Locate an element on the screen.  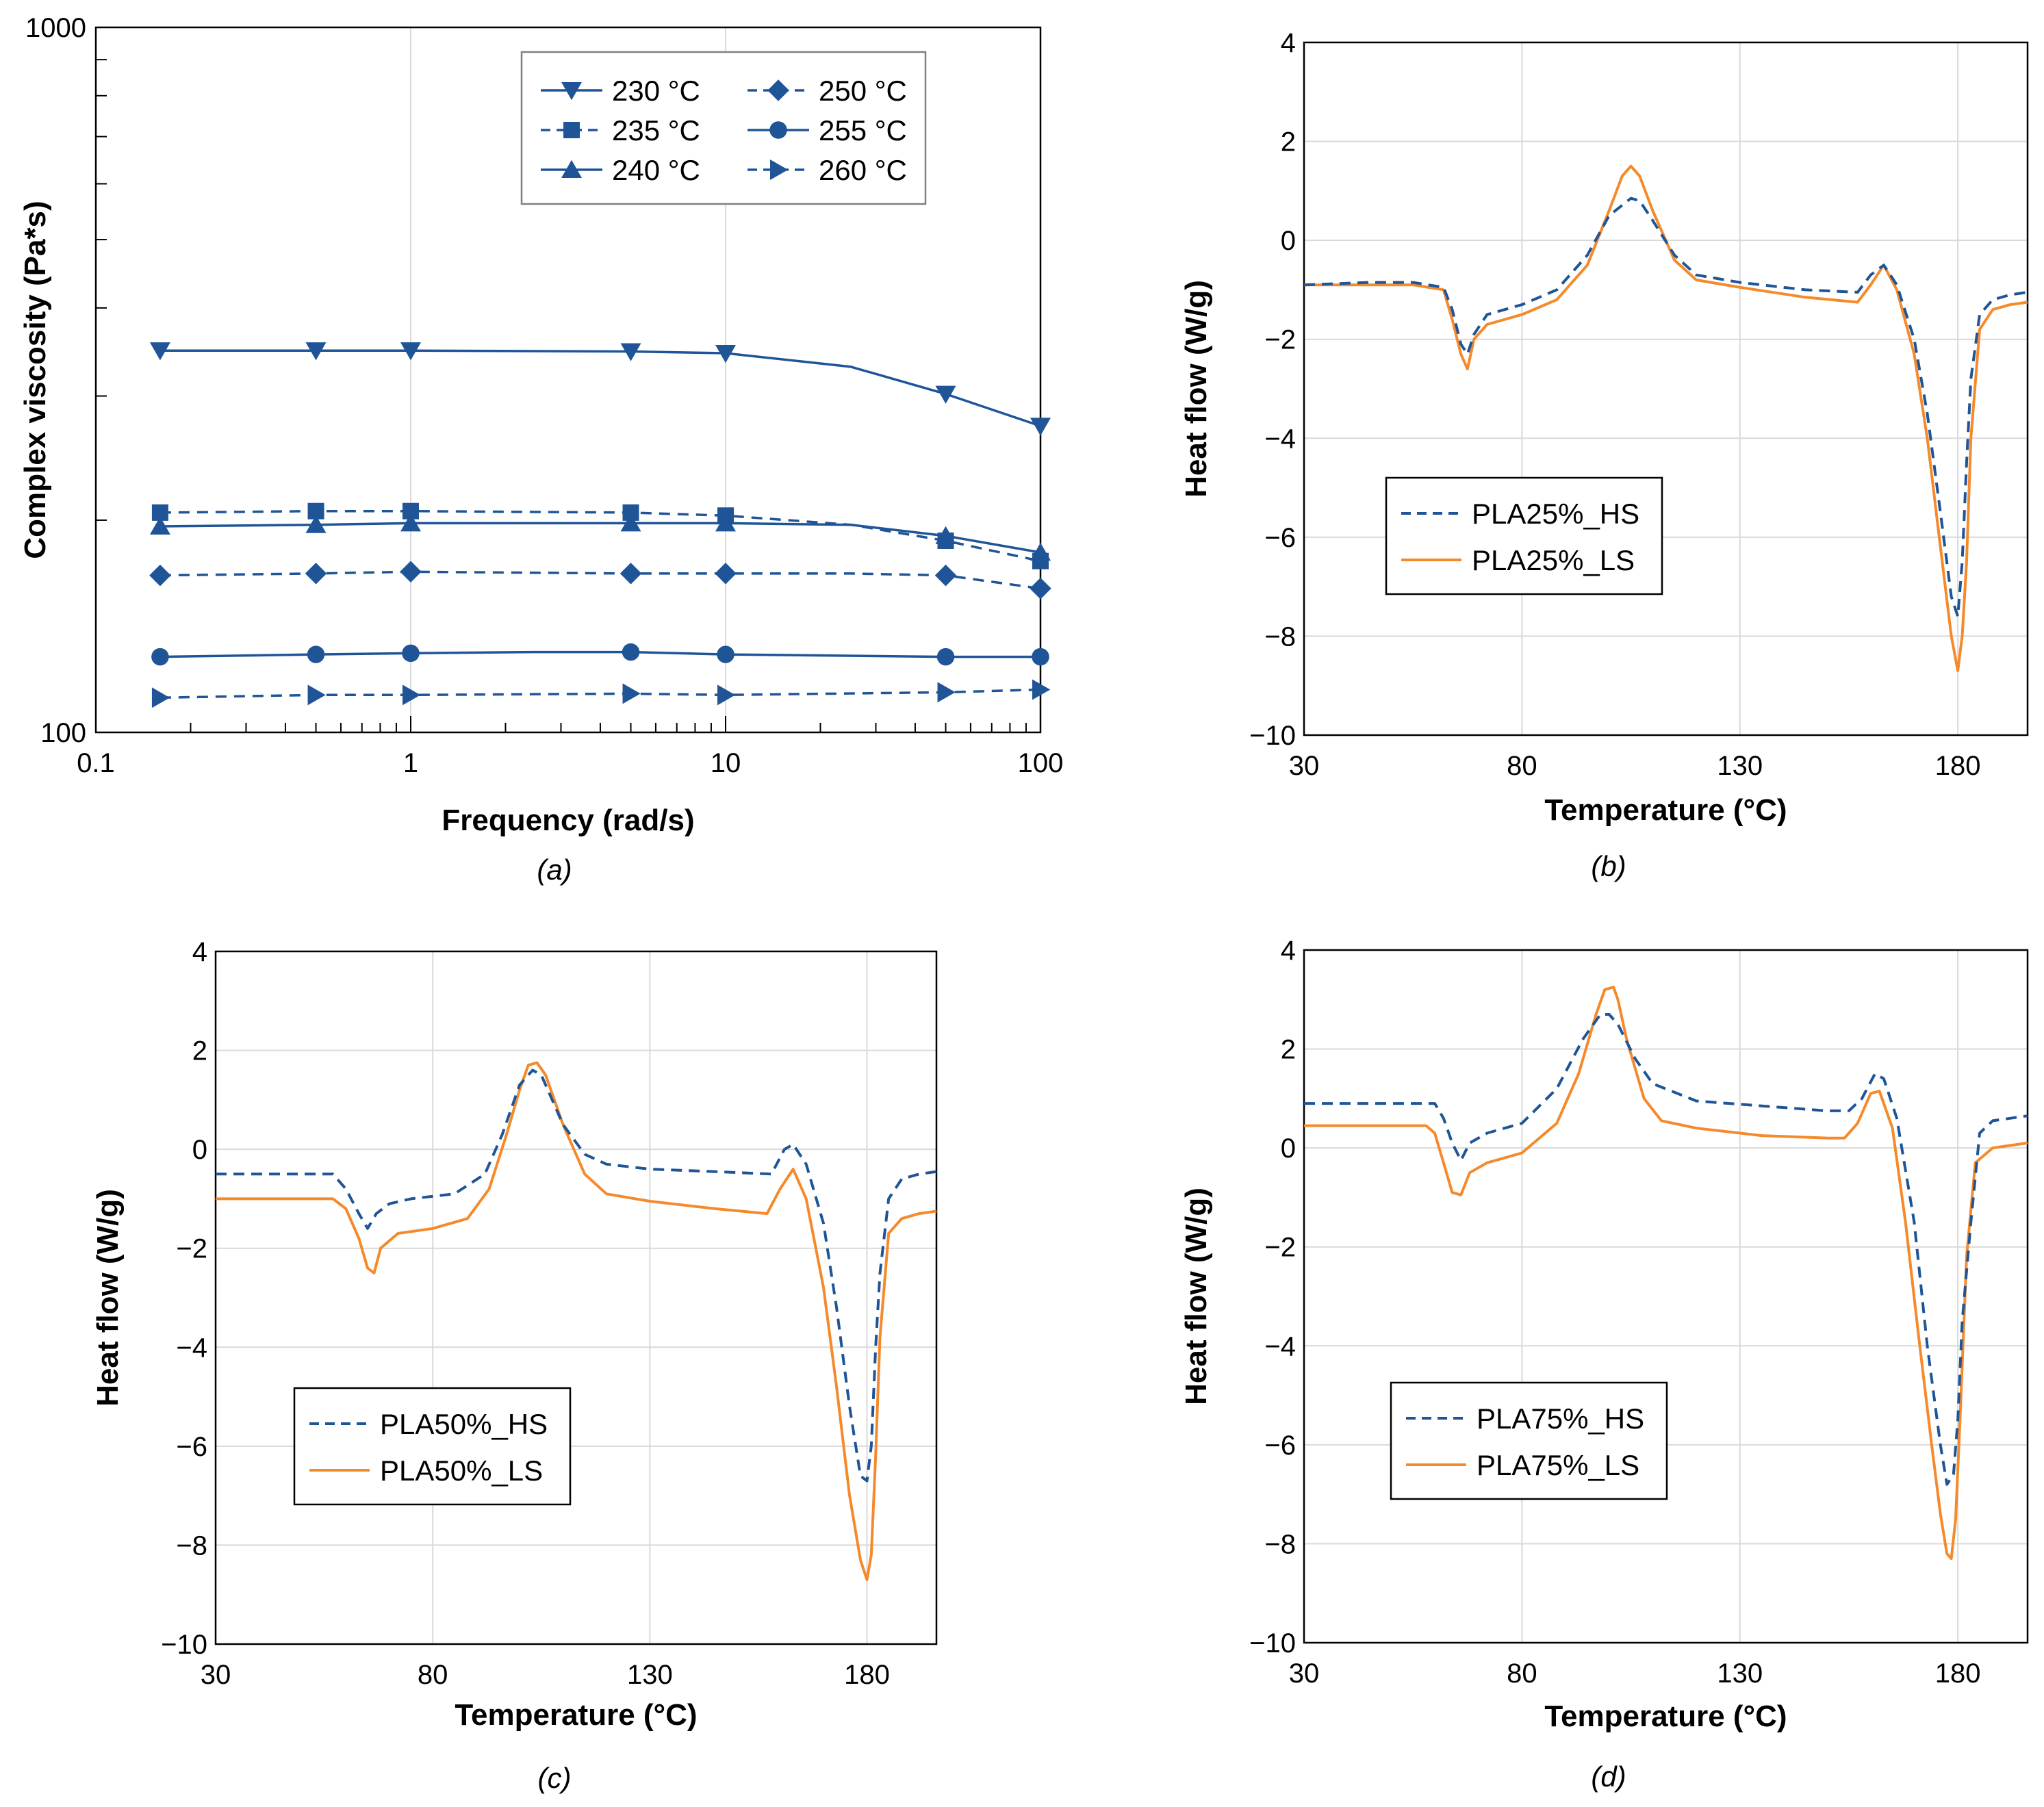
c-x-tick-label: 180 is located at coordinates (867, 1675).